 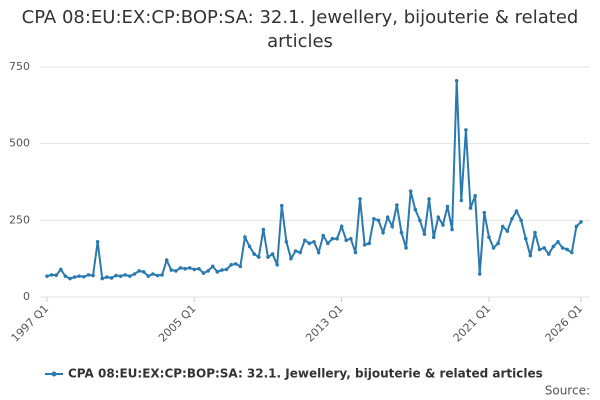 What do you see at coordinates (54, 374) in the screenshot?
I see `legend-marker` at bounding box center [54, 374].